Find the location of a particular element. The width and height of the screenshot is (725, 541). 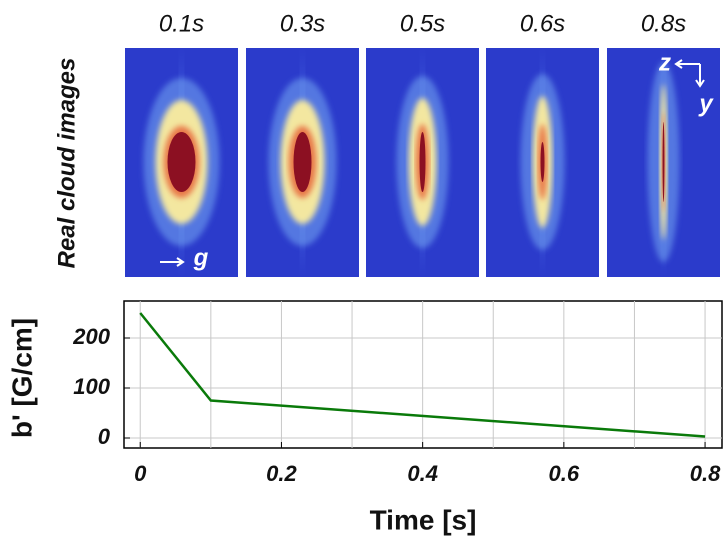

x-tick-label: 0 is located at coordinates (140, 473).